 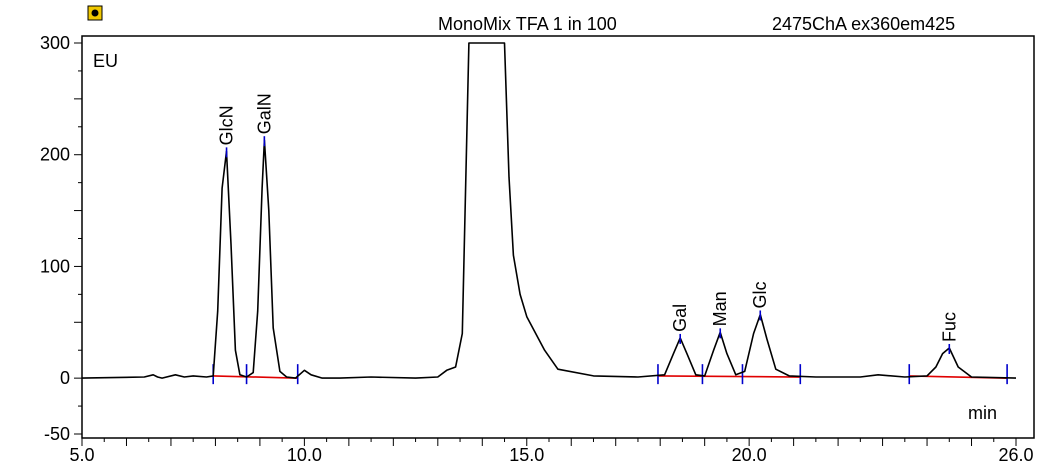 I want to click on x-tick-label: 20.0, so click(x=749, y=454).